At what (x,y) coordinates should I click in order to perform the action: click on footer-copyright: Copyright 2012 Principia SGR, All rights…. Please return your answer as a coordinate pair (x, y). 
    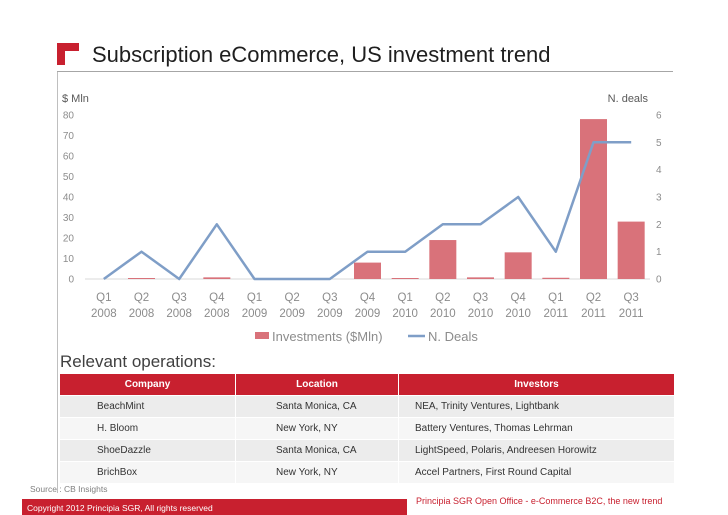
    Looking at the image, I should click on (120, 508).